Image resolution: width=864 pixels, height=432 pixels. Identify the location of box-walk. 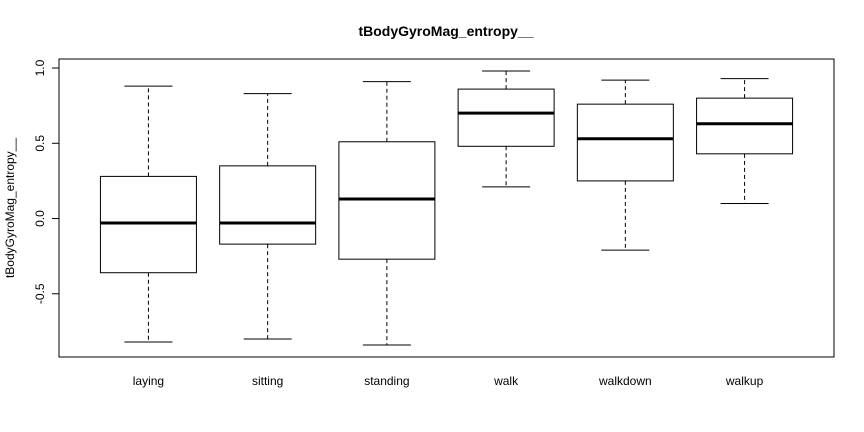
(506, 129).